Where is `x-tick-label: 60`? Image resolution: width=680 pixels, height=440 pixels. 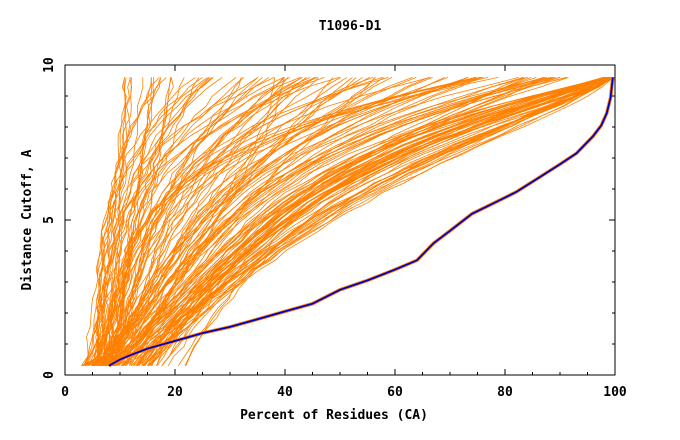
x-tick-label: 60 is located at coordinates (395, 392).